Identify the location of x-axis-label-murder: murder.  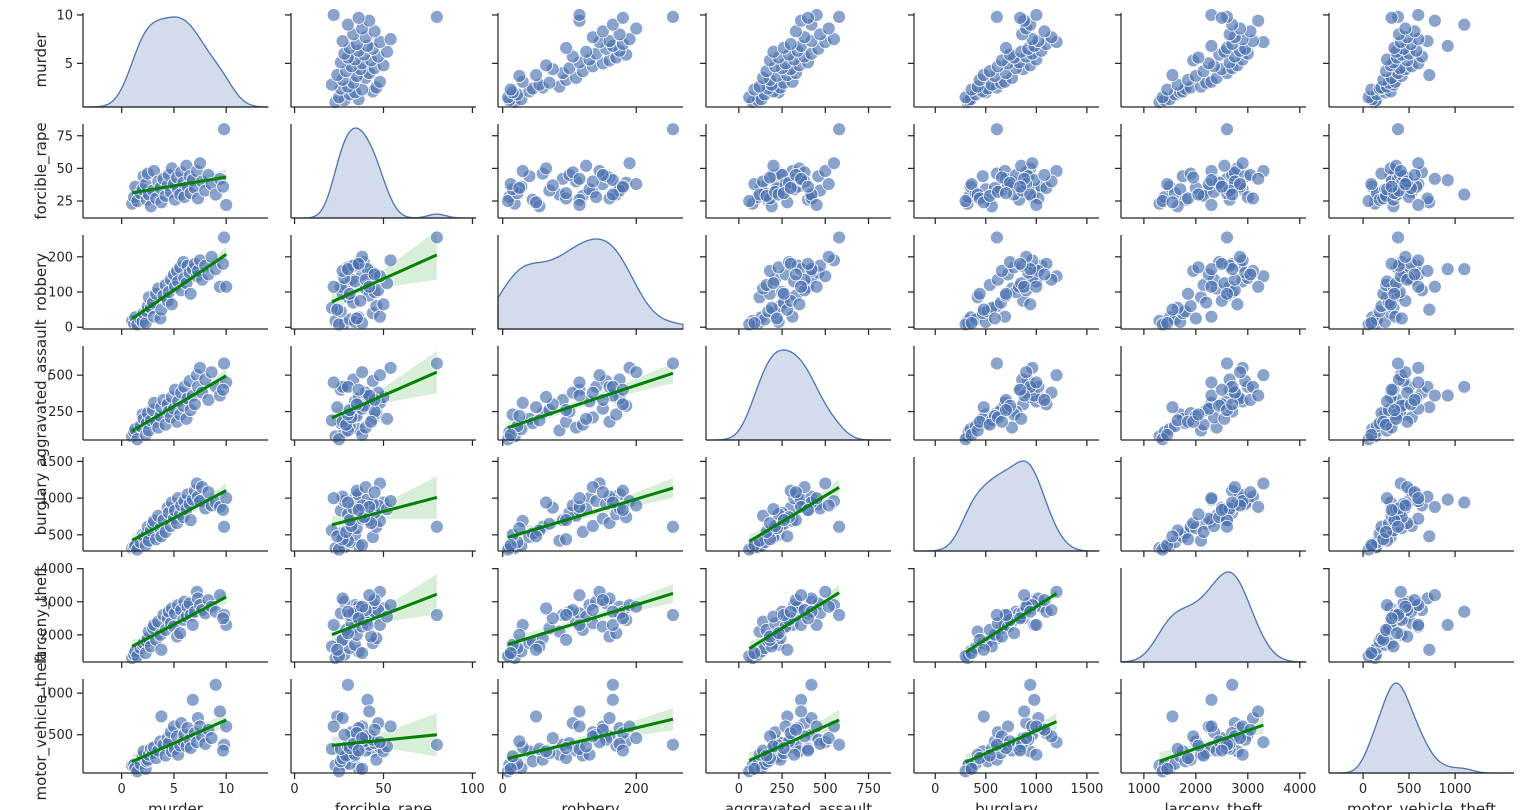
(176, 805).